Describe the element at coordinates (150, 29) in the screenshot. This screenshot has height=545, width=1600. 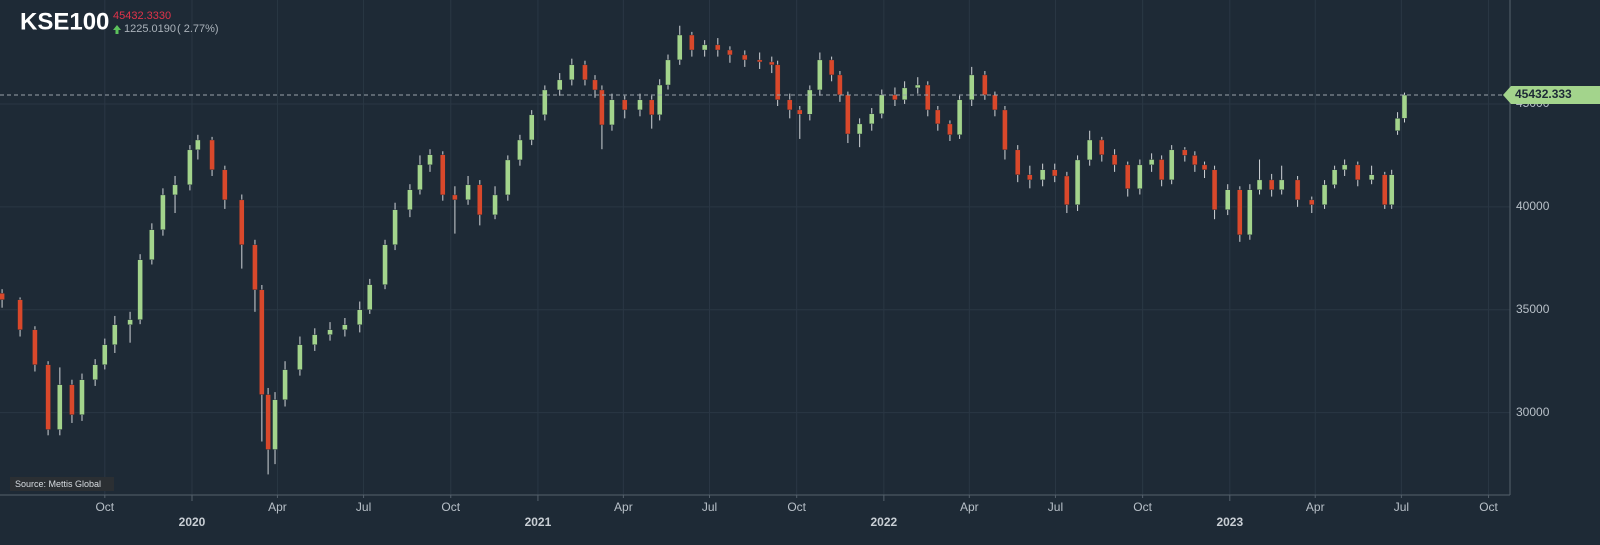
I see `change: 1225.0190` at that location.